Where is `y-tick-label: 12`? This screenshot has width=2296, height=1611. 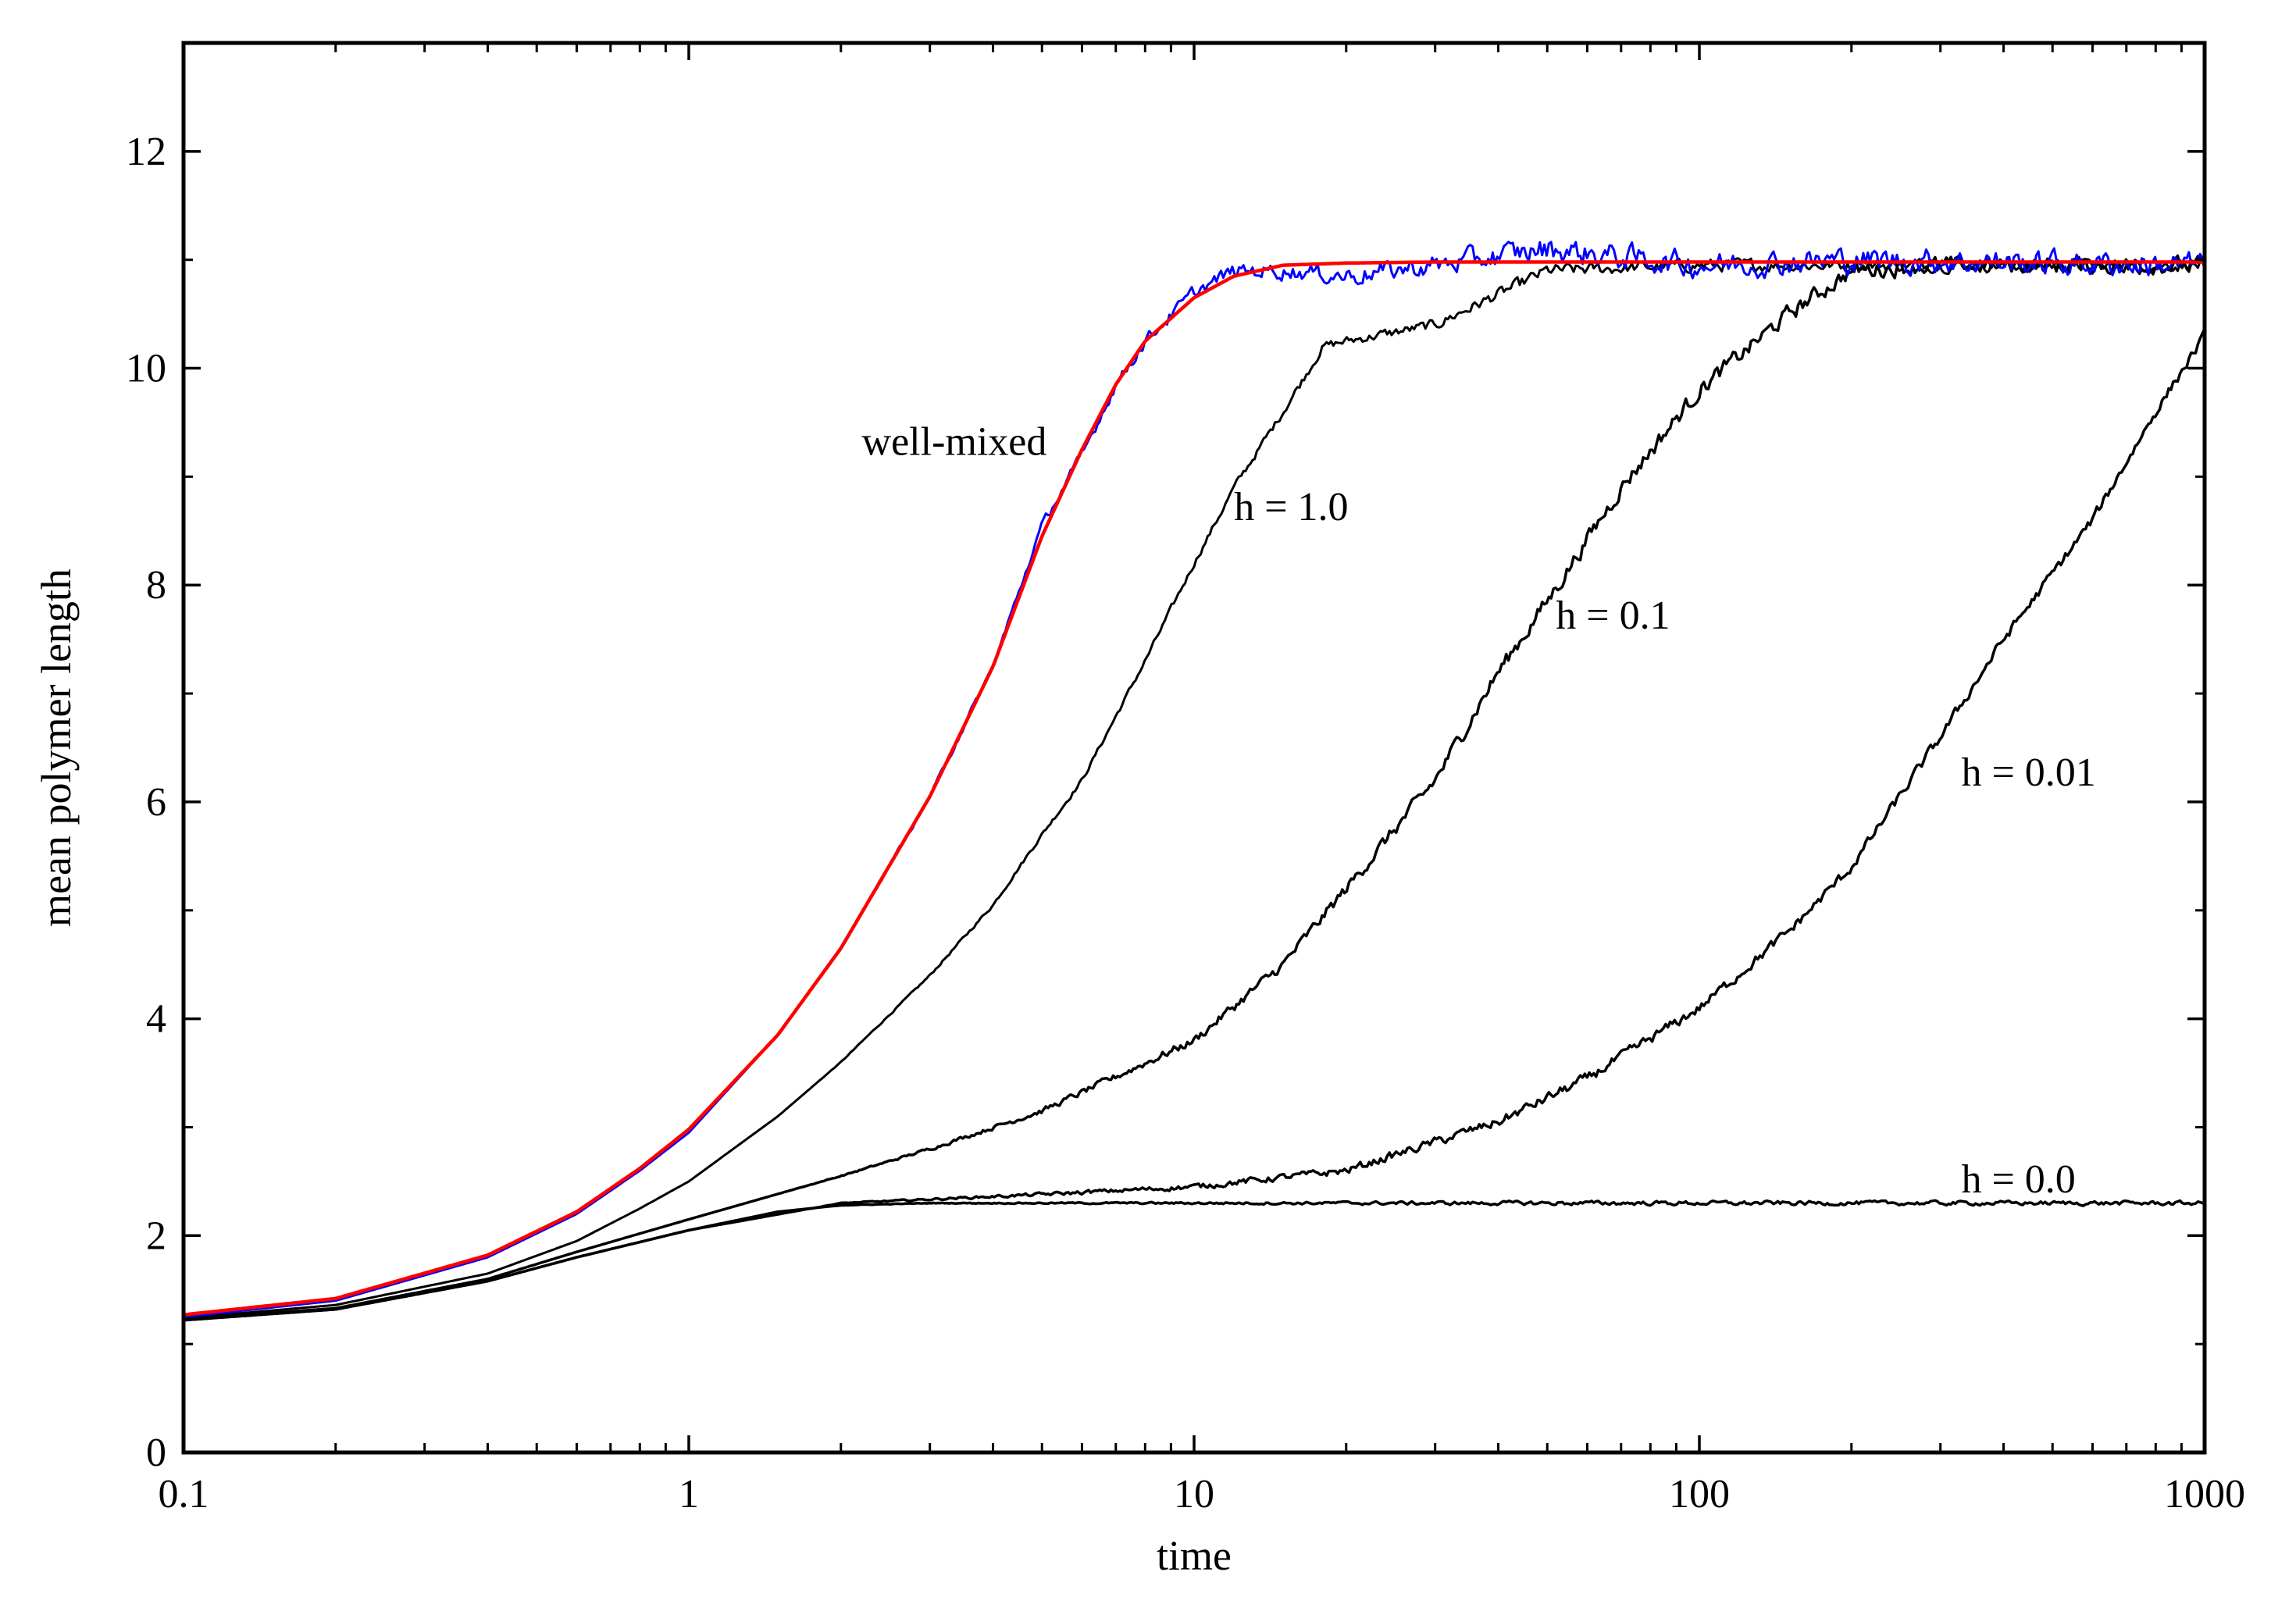
y-tick-label: 12 is located at coordinates (146, 152).